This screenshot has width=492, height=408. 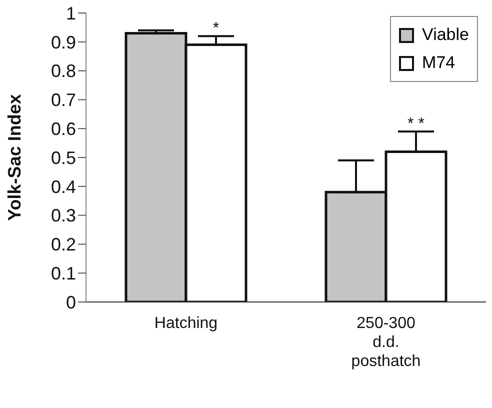 What do you see at coordinates (63, 273) in the screenshot?
I see `y-tick-label: 0.1` at bounding box center [63, 273].